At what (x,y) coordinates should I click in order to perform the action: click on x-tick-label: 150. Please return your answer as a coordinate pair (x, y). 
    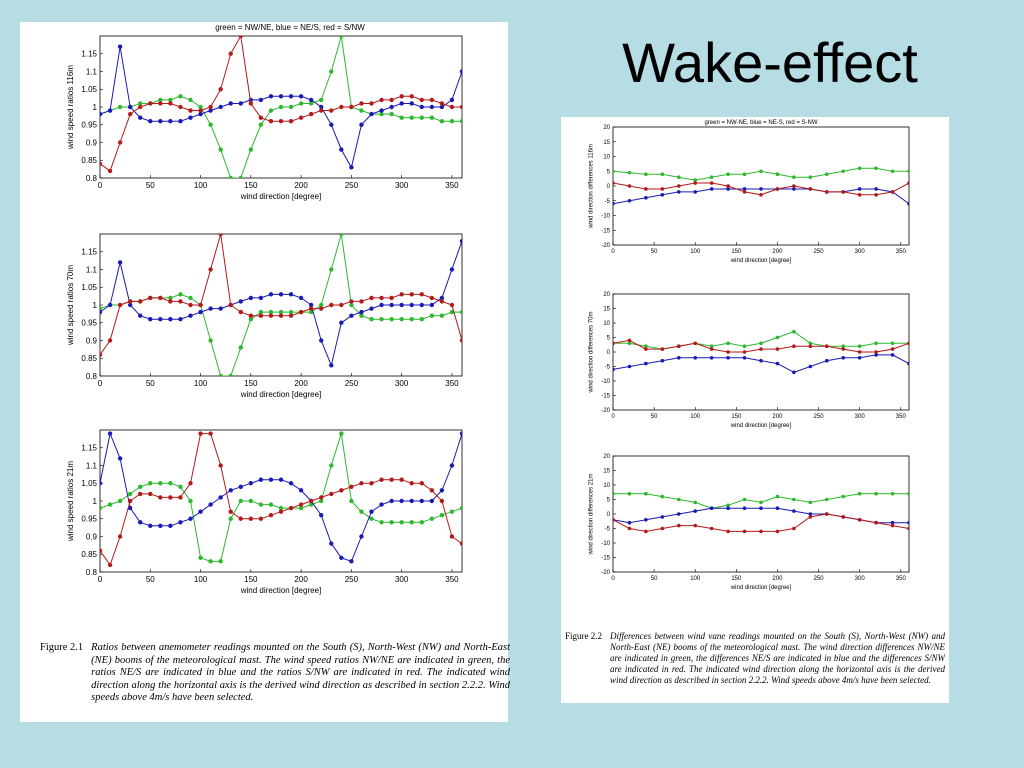
    Looking at the image, I should click on (251, 185).